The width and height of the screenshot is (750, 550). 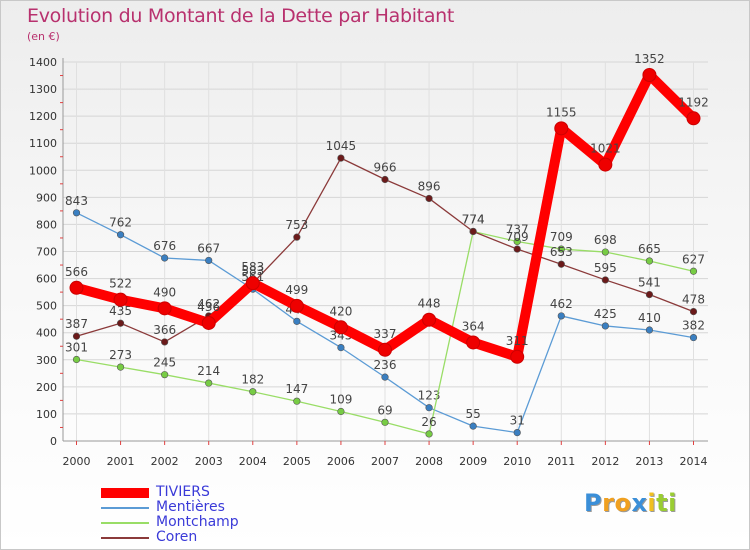 What do you see at coordinates (341, 146) in the screenshot?
I see `data-label-coren: 1045` at bounding box center [341, 146].